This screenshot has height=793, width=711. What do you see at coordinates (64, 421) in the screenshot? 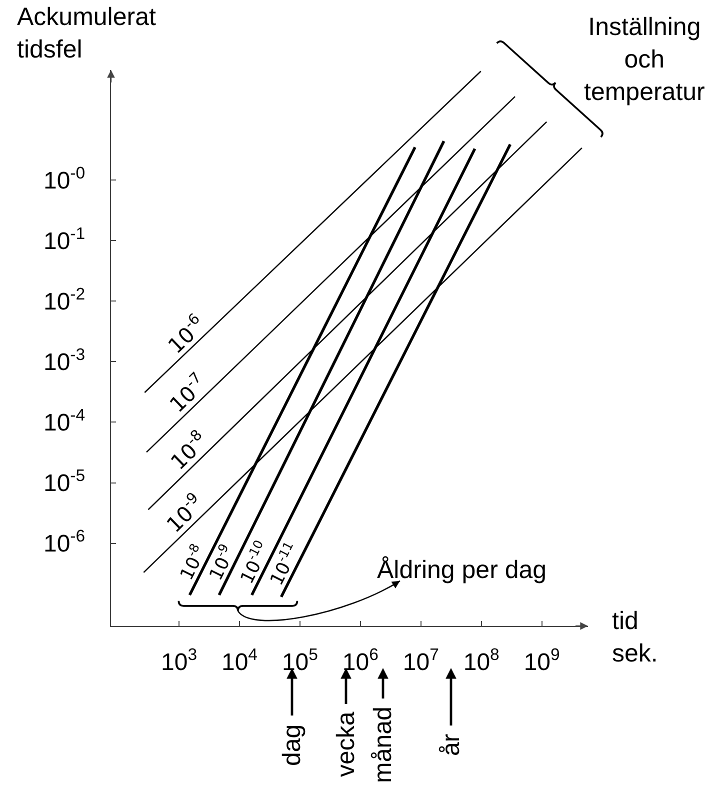
I see `y-tick-label: 10$^{-4}$` at bounding box center [64, 421].